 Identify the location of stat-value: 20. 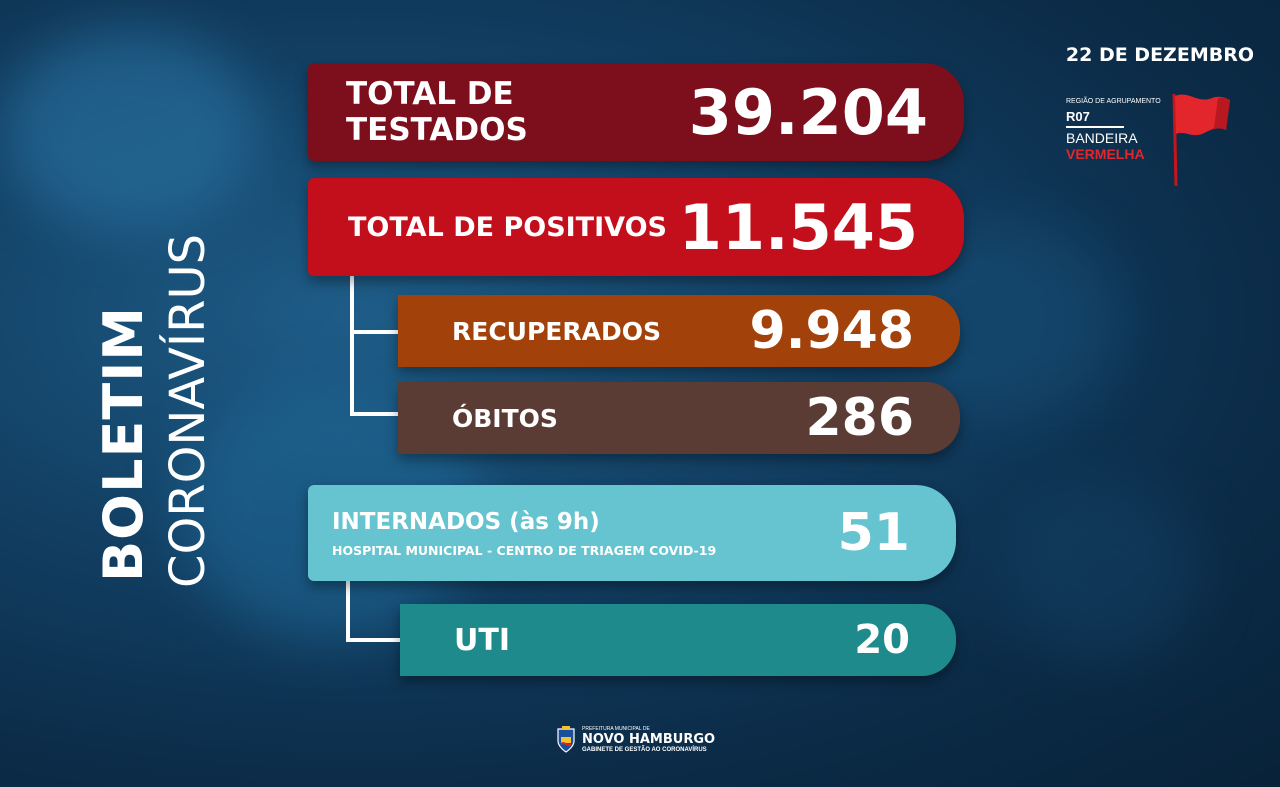
(882, 640).